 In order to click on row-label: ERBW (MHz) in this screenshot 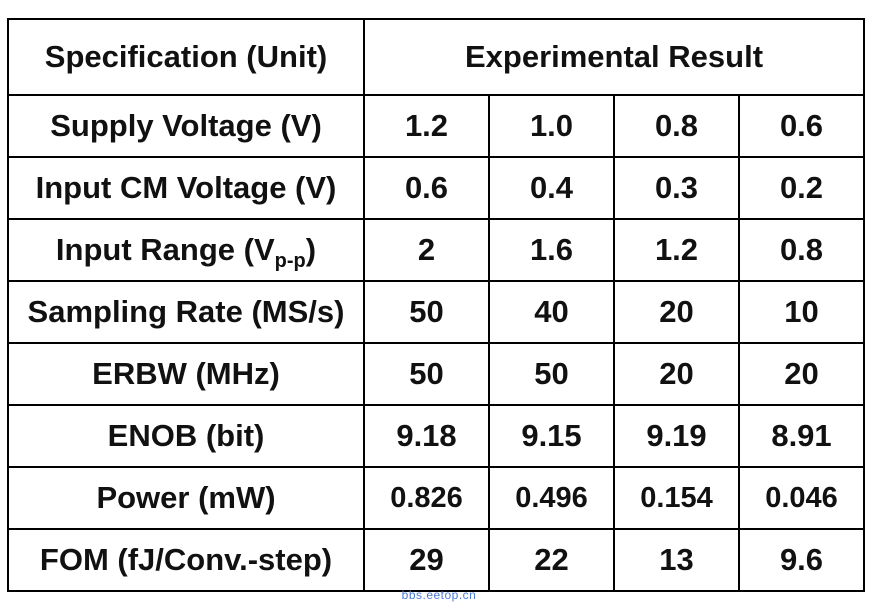, I will do `click(186, 374)`.